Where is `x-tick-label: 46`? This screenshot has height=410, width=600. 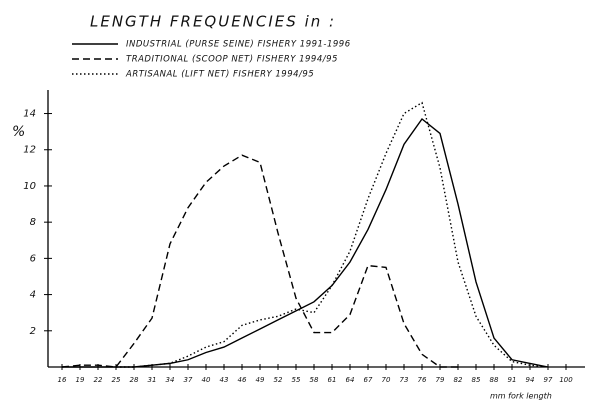 x-tick-label: 46 is located at coordinates (242, 380).